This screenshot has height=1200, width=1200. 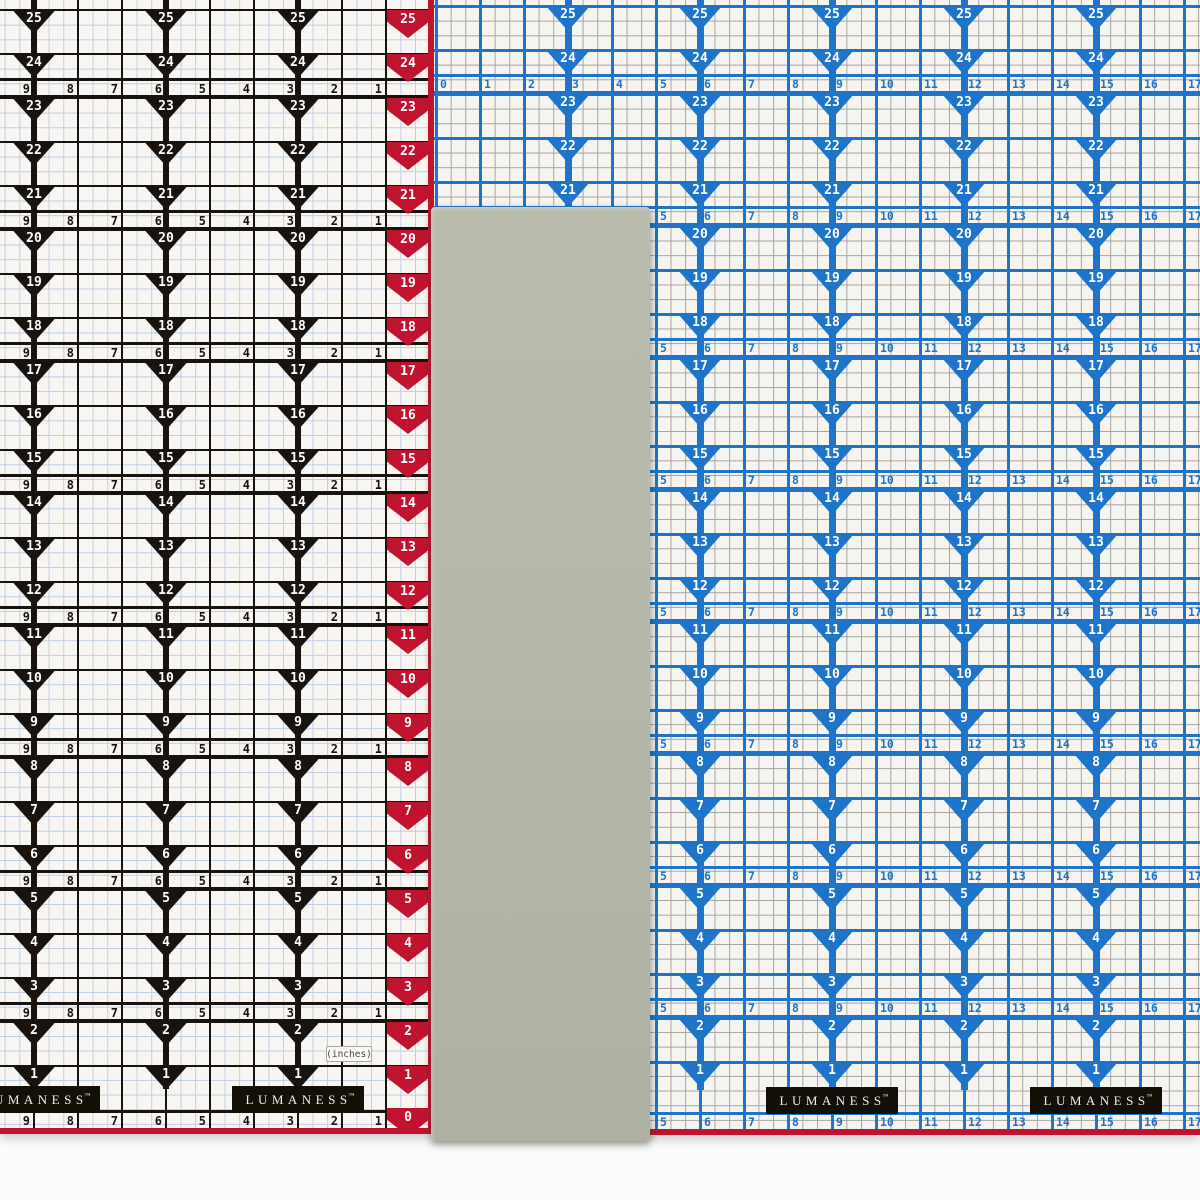 I want to click on measurement-arrow-red: 10, so click(x=408, y=684).